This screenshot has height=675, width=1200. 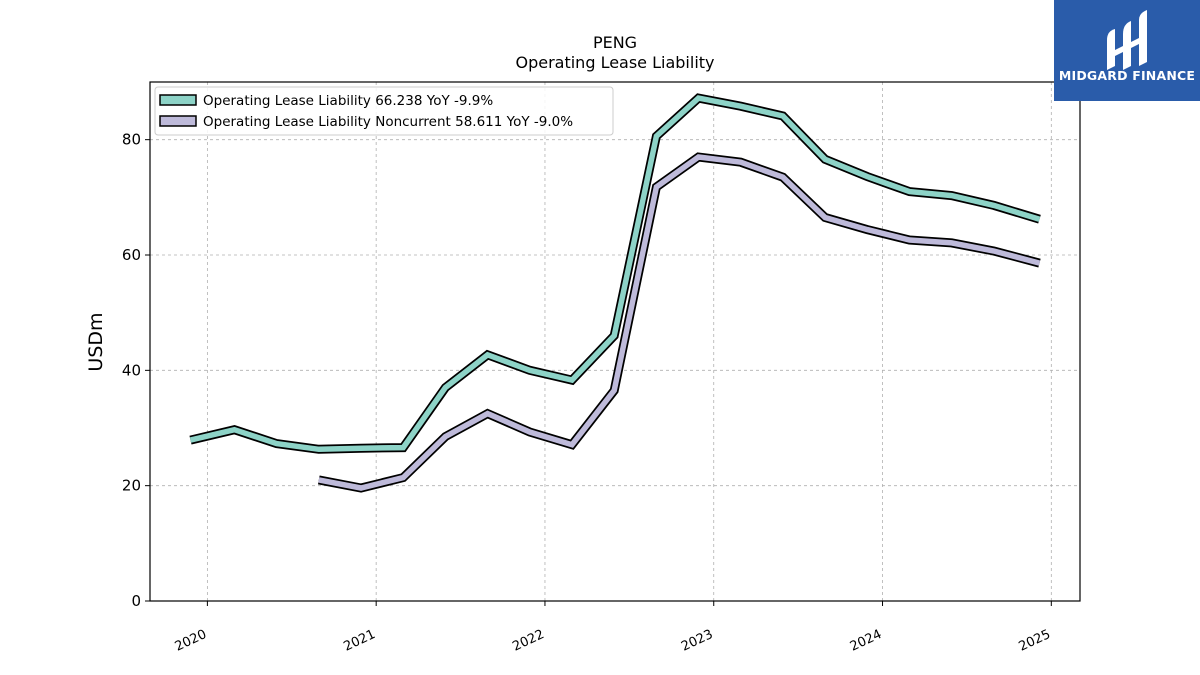 What do you see at coordinates (1127, 40) in the screenshot?
I see `logo-mark-icon` at bounding box center [1127, 40].